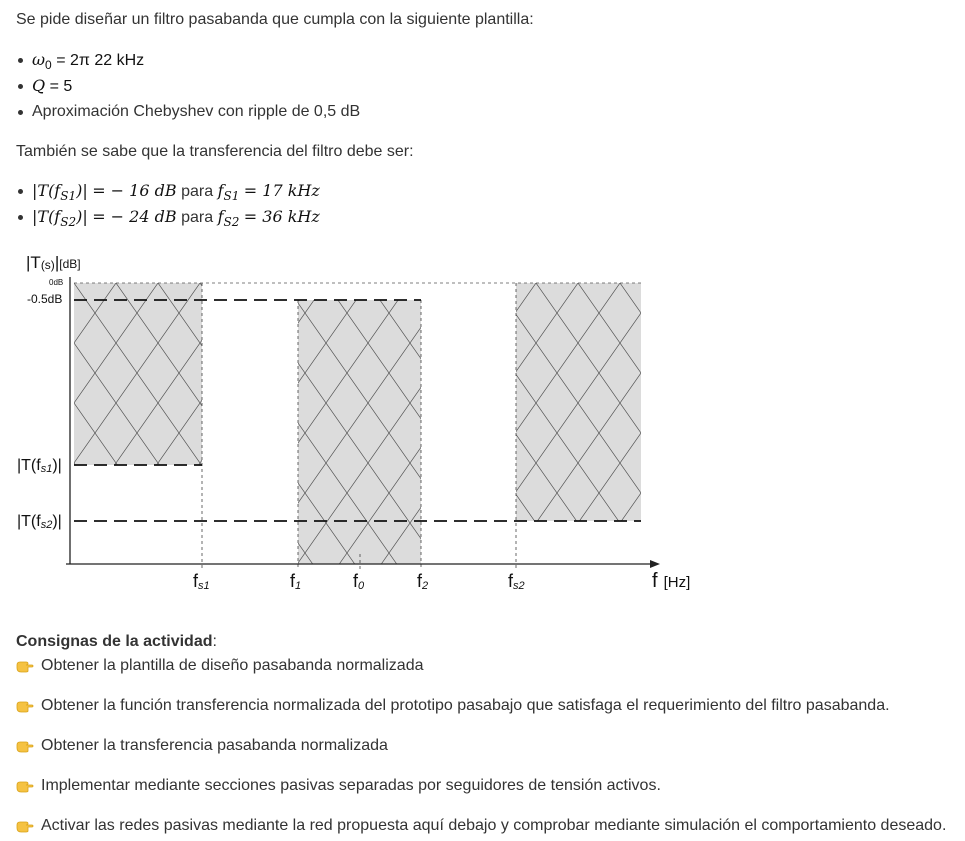 The height and width of the screenshot is (841, 965). Describe the element at coordinates (214, 641) in the screenshot. I see `consignas-colon: :` at that location.